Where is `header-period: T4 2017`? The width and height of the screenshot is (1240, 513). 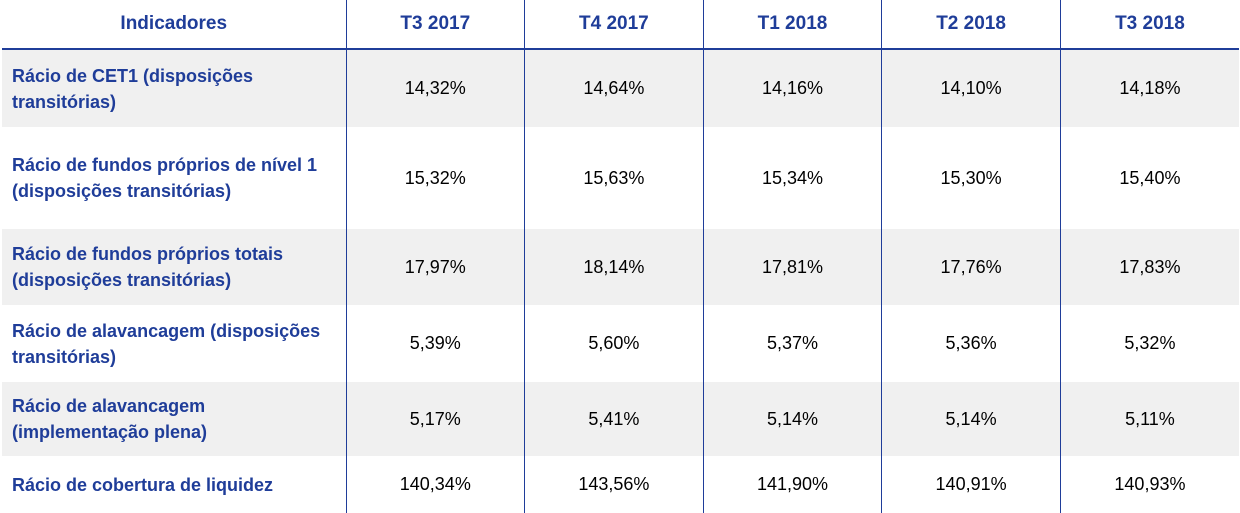
header-period: T4 2017 is located at coordinates (614, 25).